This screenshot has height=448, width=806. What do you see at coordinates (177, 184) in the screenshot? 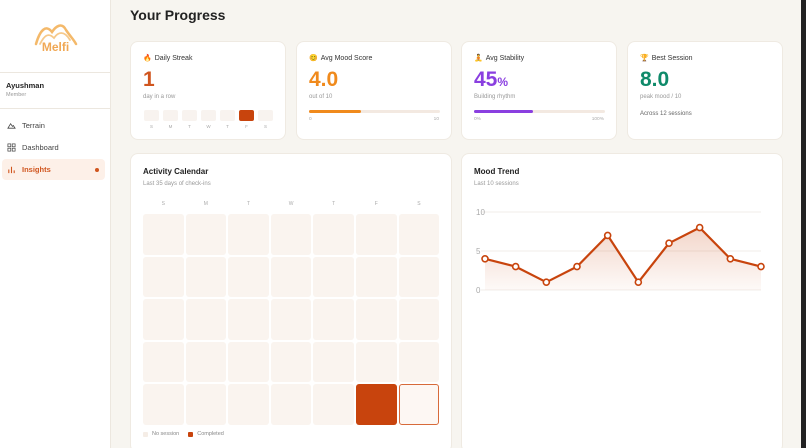
I see `calendar-subtitle: Last 35 days of check-ins` at bounding box center [177, 184].